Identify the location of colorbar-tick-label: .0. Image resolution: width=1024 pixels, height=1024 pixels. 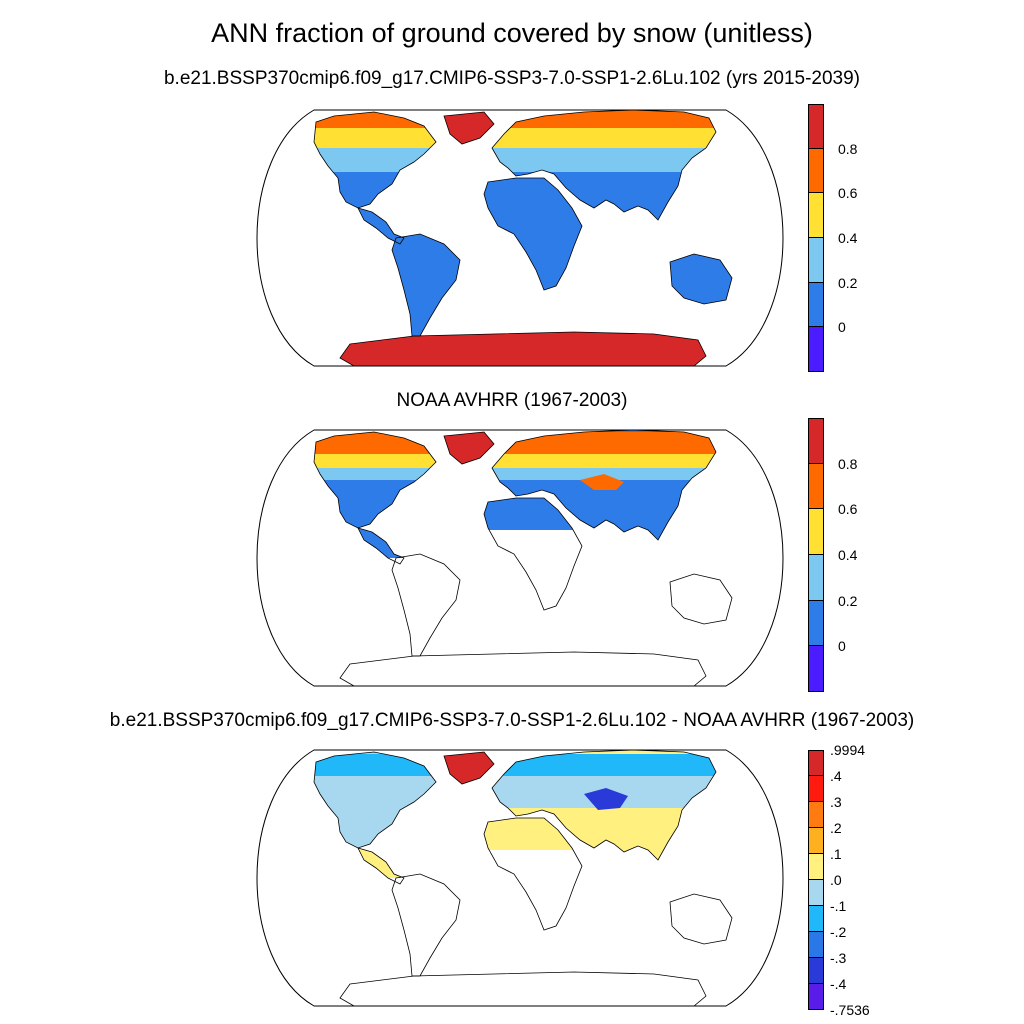
(836, 880).